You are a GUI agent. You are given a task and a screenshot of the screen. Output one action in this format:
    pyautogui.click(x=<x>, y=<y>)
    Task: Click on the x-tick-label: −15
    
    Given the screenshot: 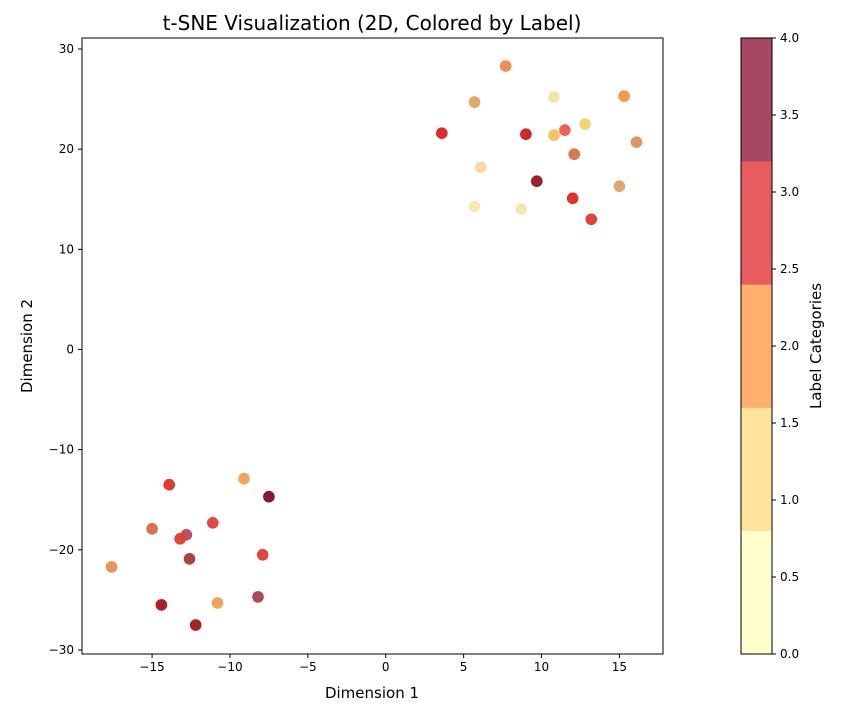 What is the action you would take?
    pyautogui.click(x=151, y=667)
    